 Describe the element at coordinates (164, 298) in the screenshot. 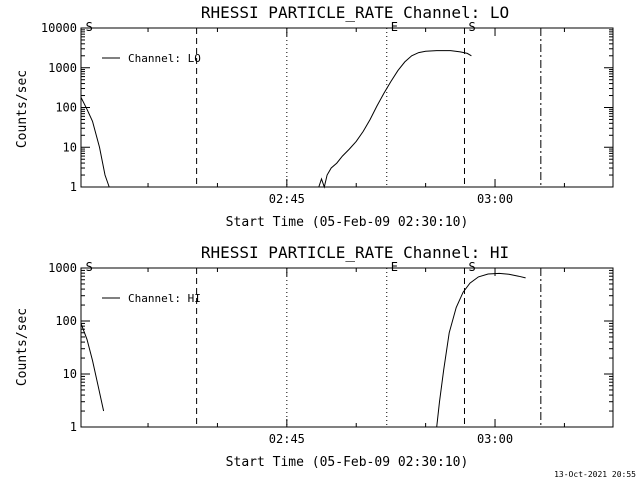

I see `legend-label: Channel: HI` at that location.